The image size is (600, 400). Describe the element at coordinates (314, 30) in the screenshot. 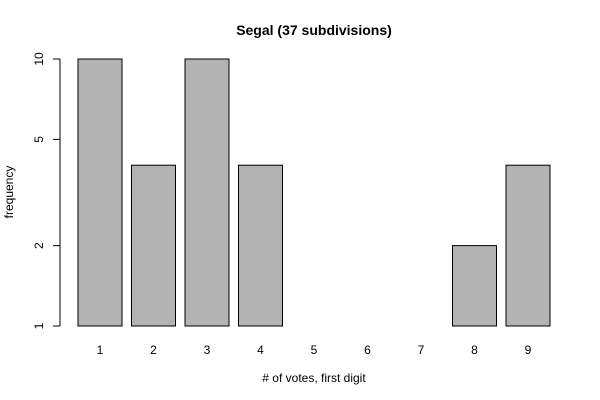

I see `chart-title: Segal (37 subdivisions)` at that location.